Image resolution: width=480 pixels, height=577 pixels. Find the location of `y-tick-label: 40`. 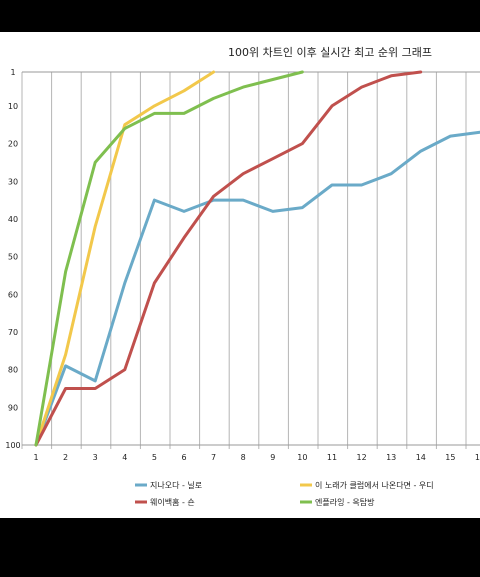

y-tick-label: 40 is located at coordinates (13, 219).